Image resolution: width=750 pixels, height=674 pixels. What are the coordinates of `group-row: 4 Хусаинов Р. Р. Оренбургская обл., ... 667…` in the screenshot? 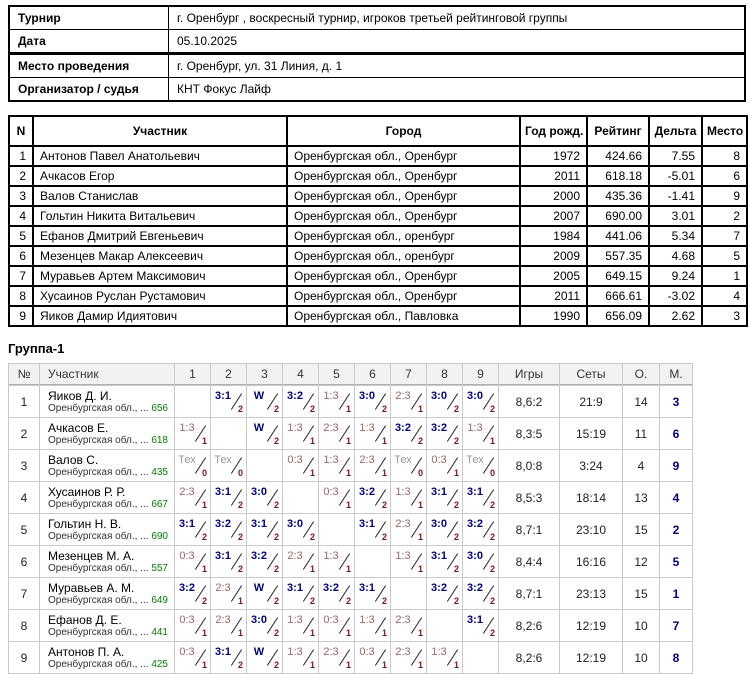 It's located at (350, 497).